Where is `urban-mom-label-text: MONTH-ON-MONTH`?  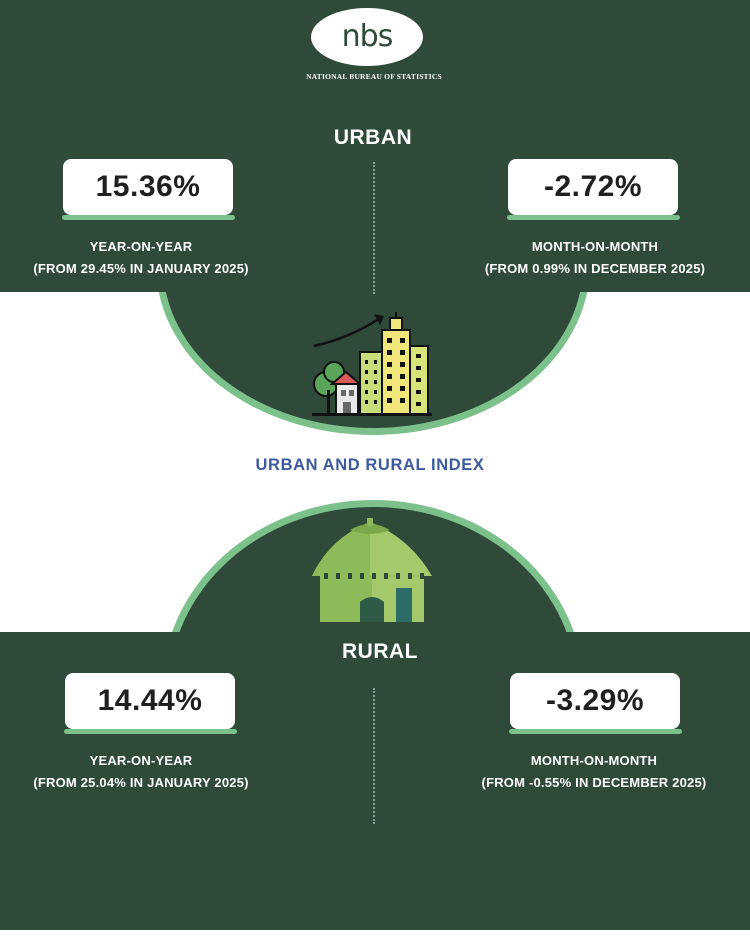
urban-mom-label-text: MONTH-ON-MONTH is located at coordinates (595, 246).